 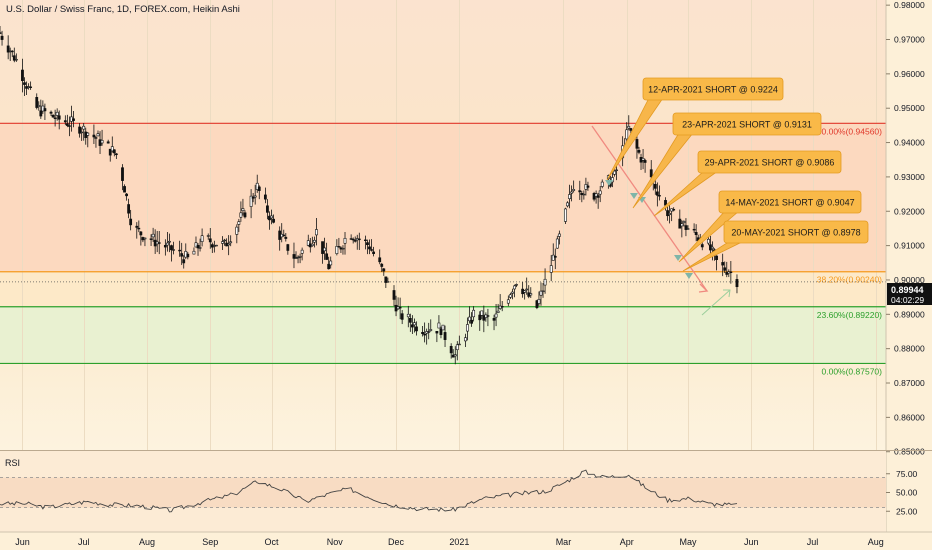 I want to click on time-tick-label: Jul, so click(x=813, y=542).